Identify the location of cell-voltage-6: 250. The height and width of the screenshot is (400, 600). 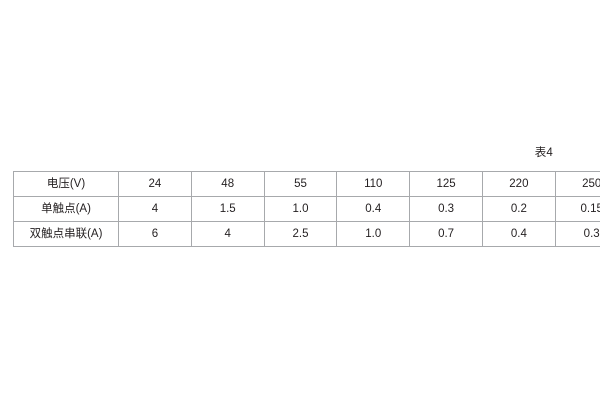
(577, 184).